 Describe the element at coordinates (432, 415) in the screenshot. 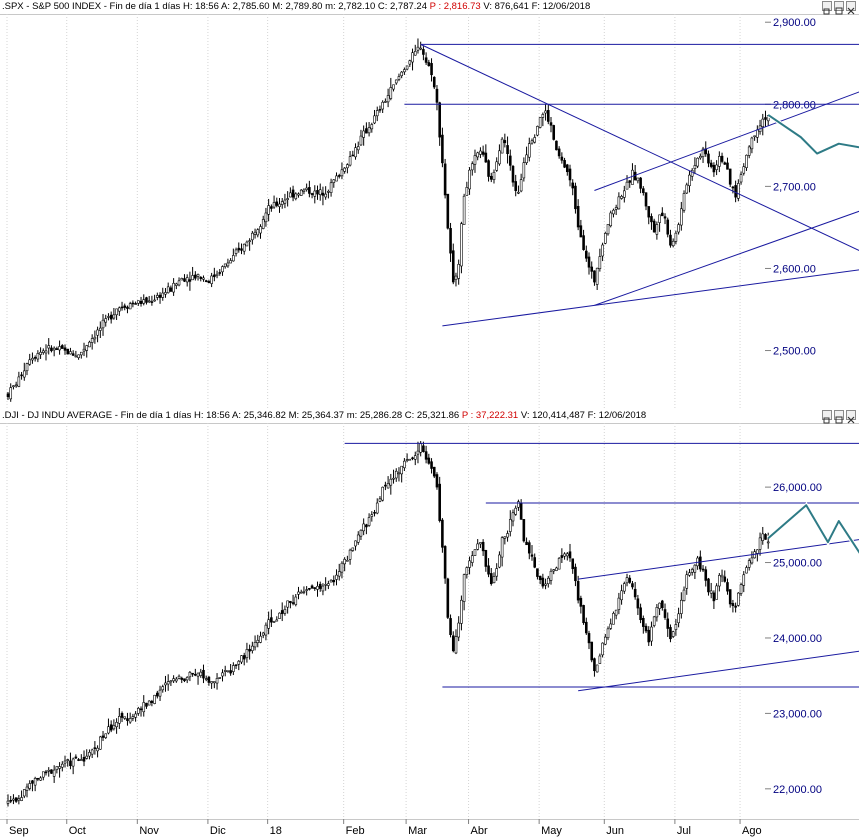

I see `dji-close: C: 25,321.86` at that location.